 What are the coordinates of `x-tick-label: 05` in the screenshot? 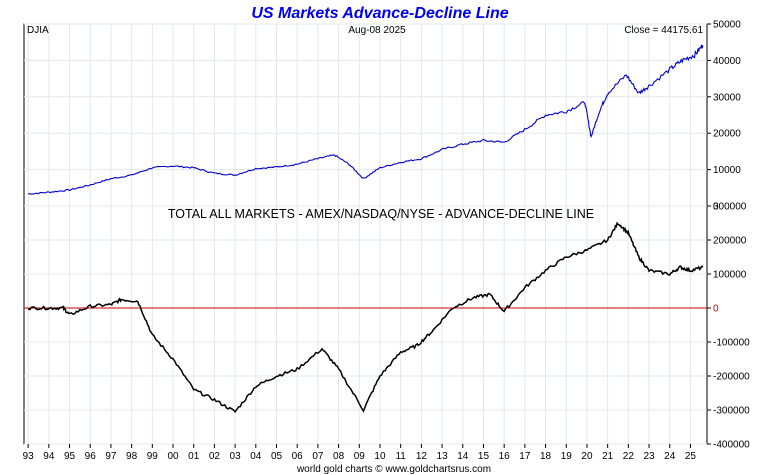 It's located at (277, 456).